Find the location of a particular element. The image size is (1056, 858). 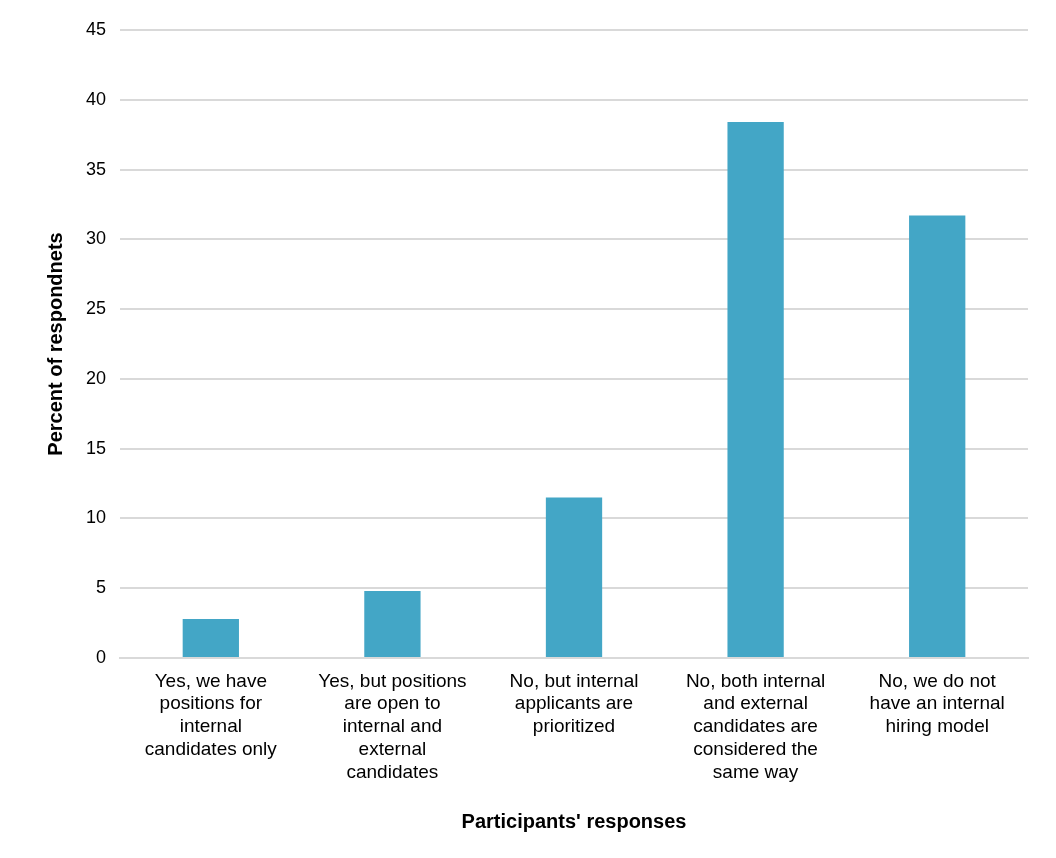

x-tick-label: No, both internal and external candidates are considered the same way is located at coordinates (755, 725).